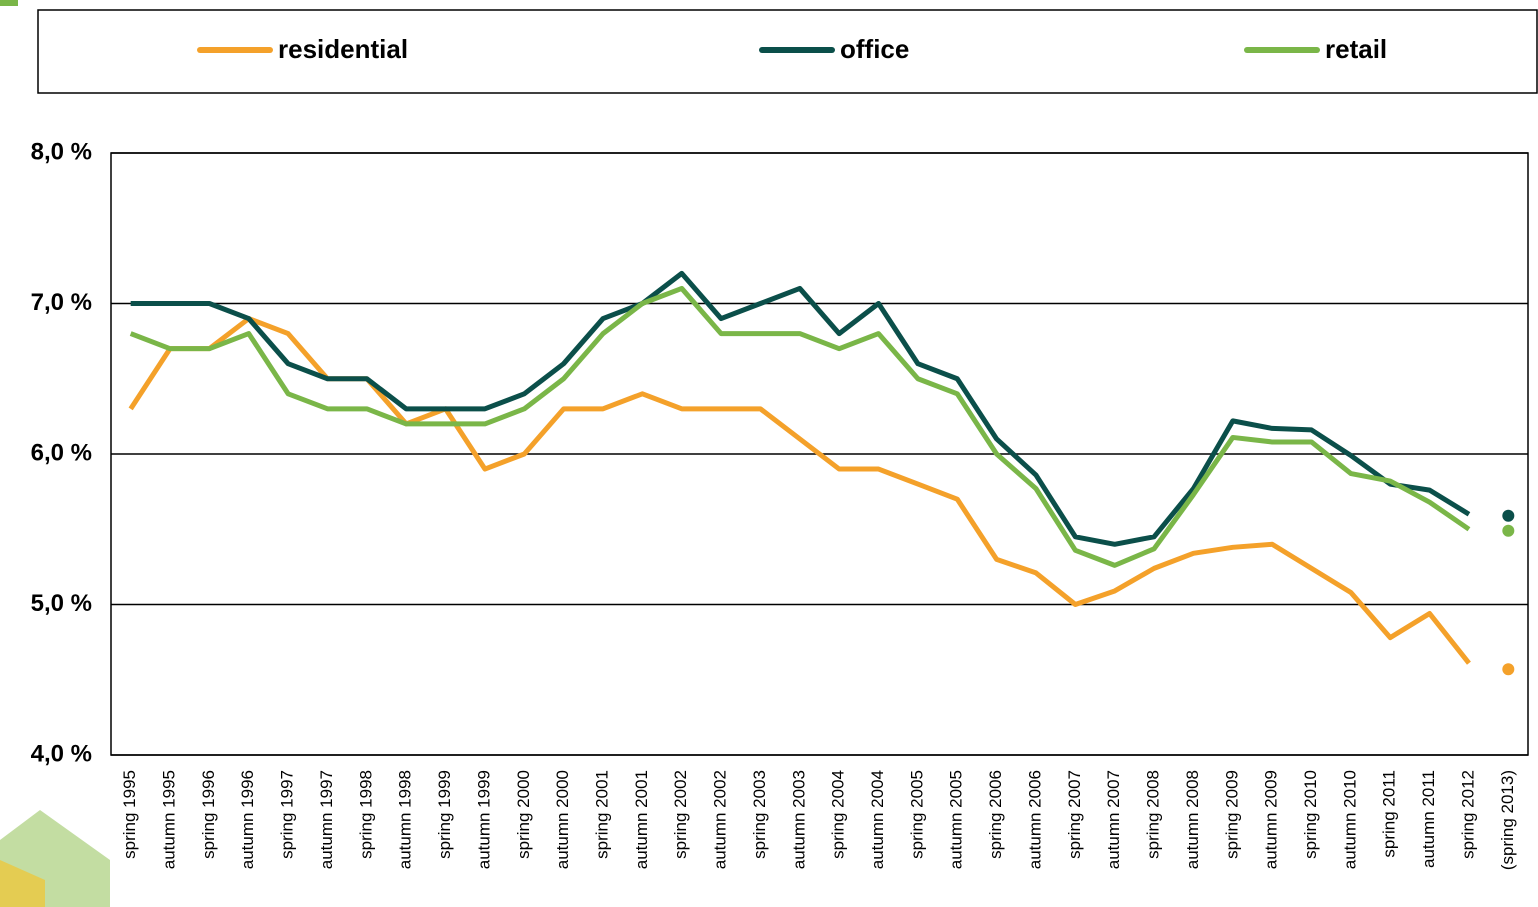 Image resolution: width=1538 pixels, height=907 pixels. I want to click on x-tick-label: autumn 2009, so click(1271, 819).